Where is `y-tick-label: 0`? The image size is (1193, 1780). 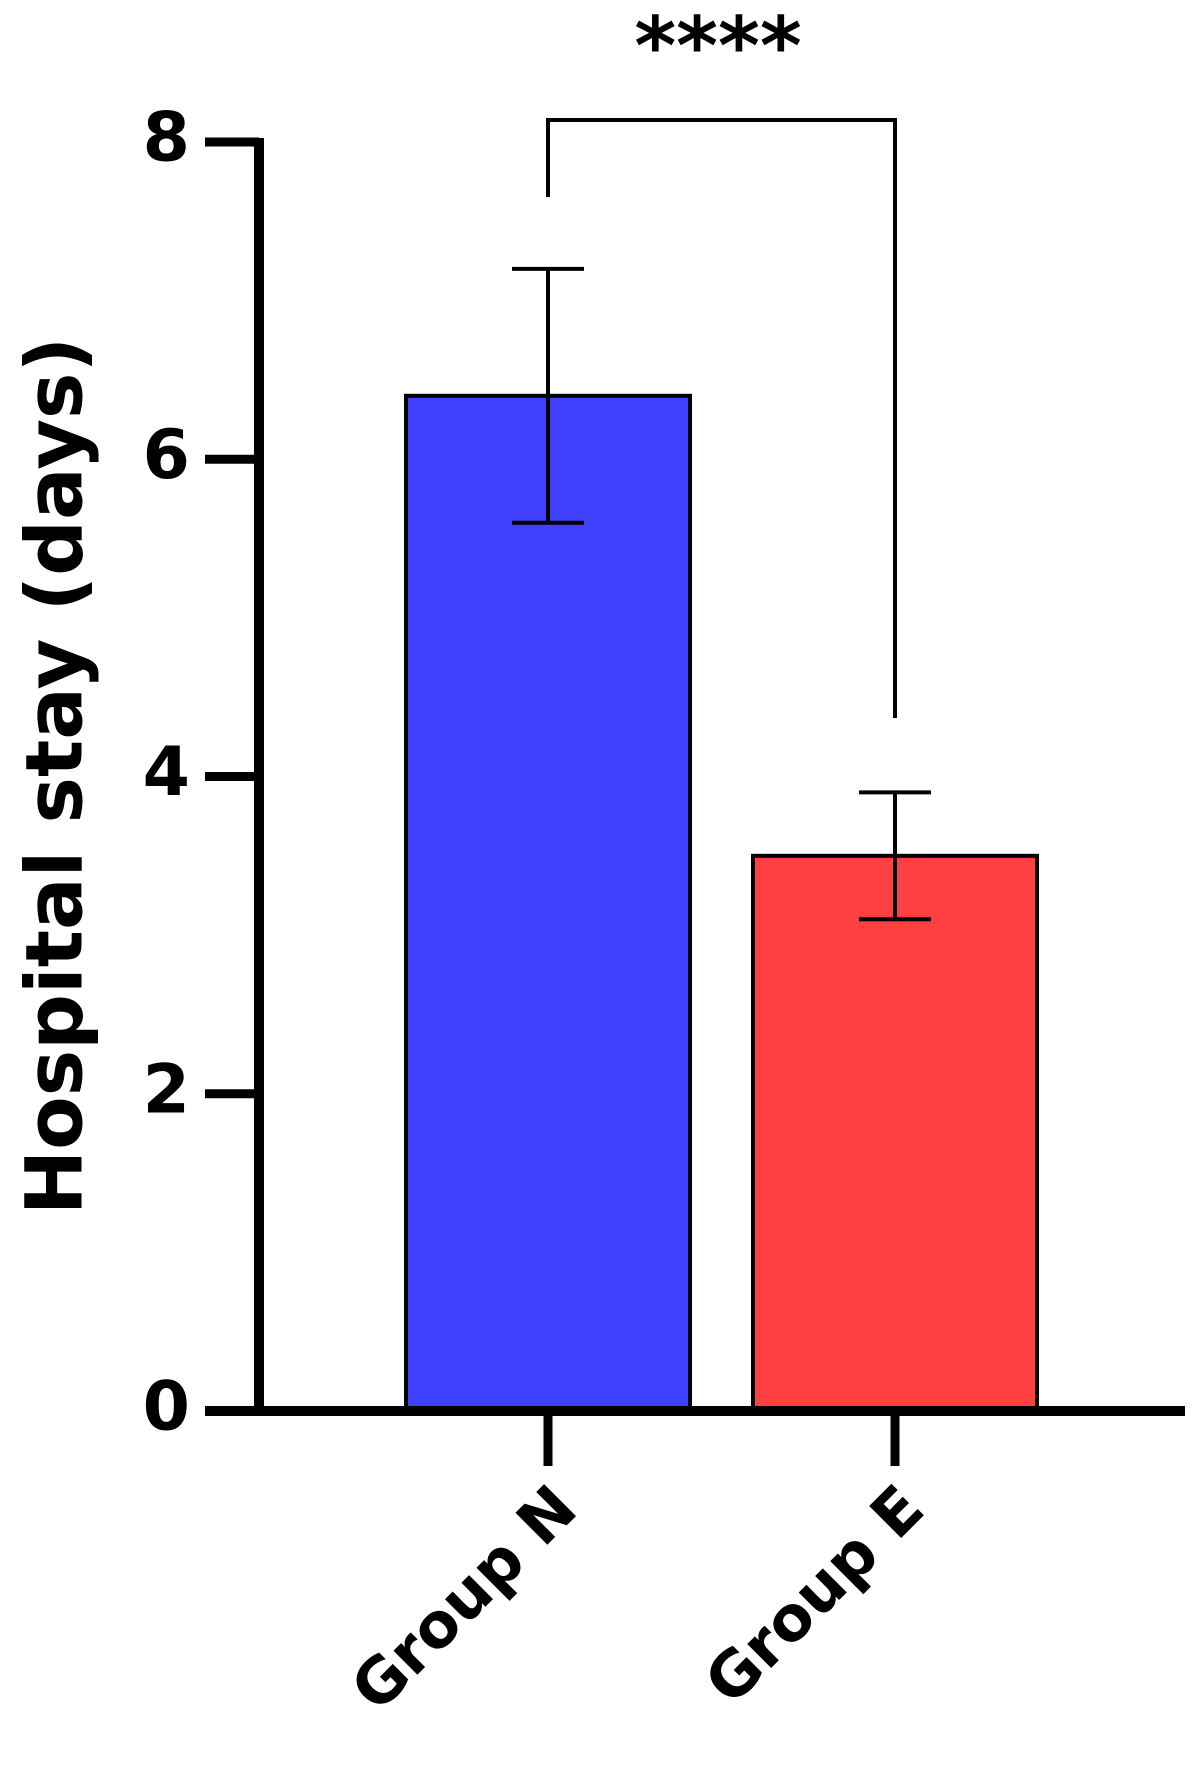
y-tick-label: 0 is located at coordinates (166, 1407).